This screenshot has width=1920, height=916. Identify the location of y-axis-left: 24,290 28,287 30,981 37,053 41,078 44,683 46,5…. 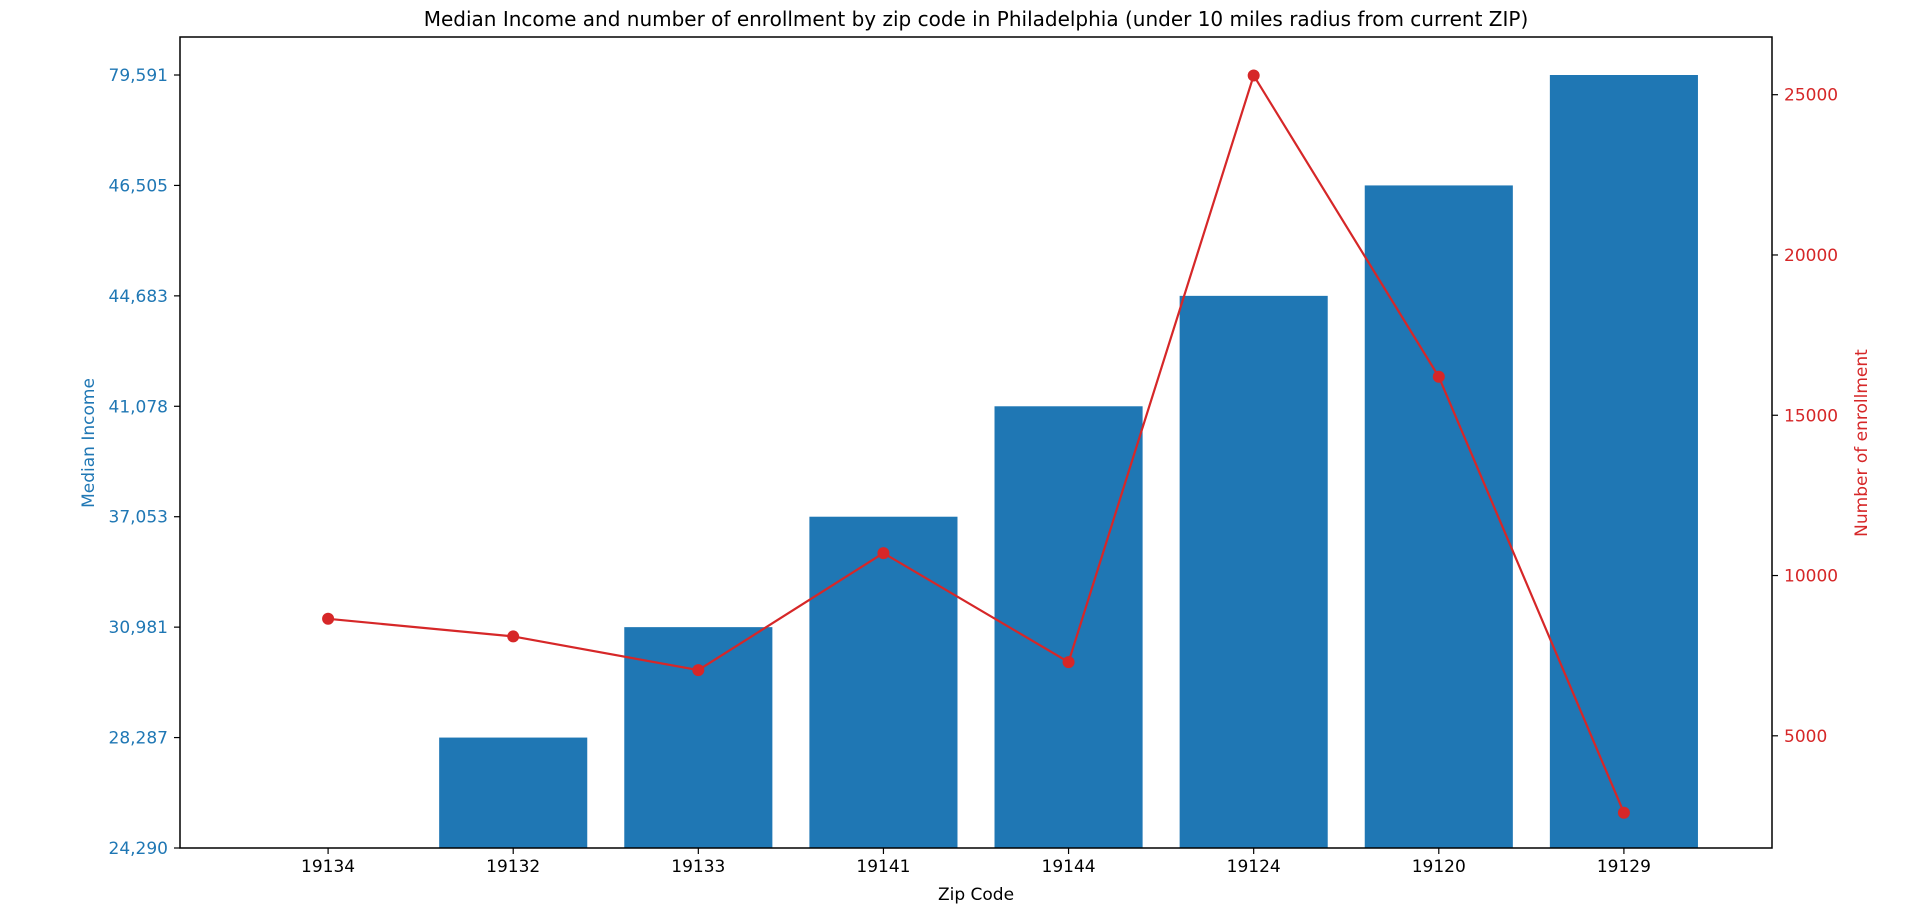
(144, 462).